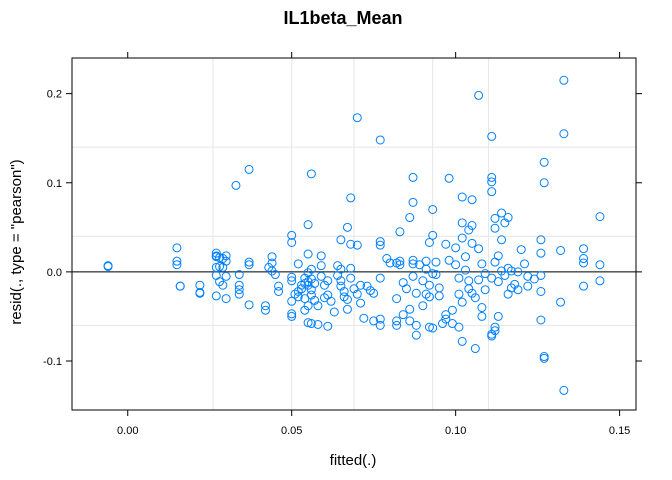  I want to click on y-tick-label: 0.1, so click(54, 184).